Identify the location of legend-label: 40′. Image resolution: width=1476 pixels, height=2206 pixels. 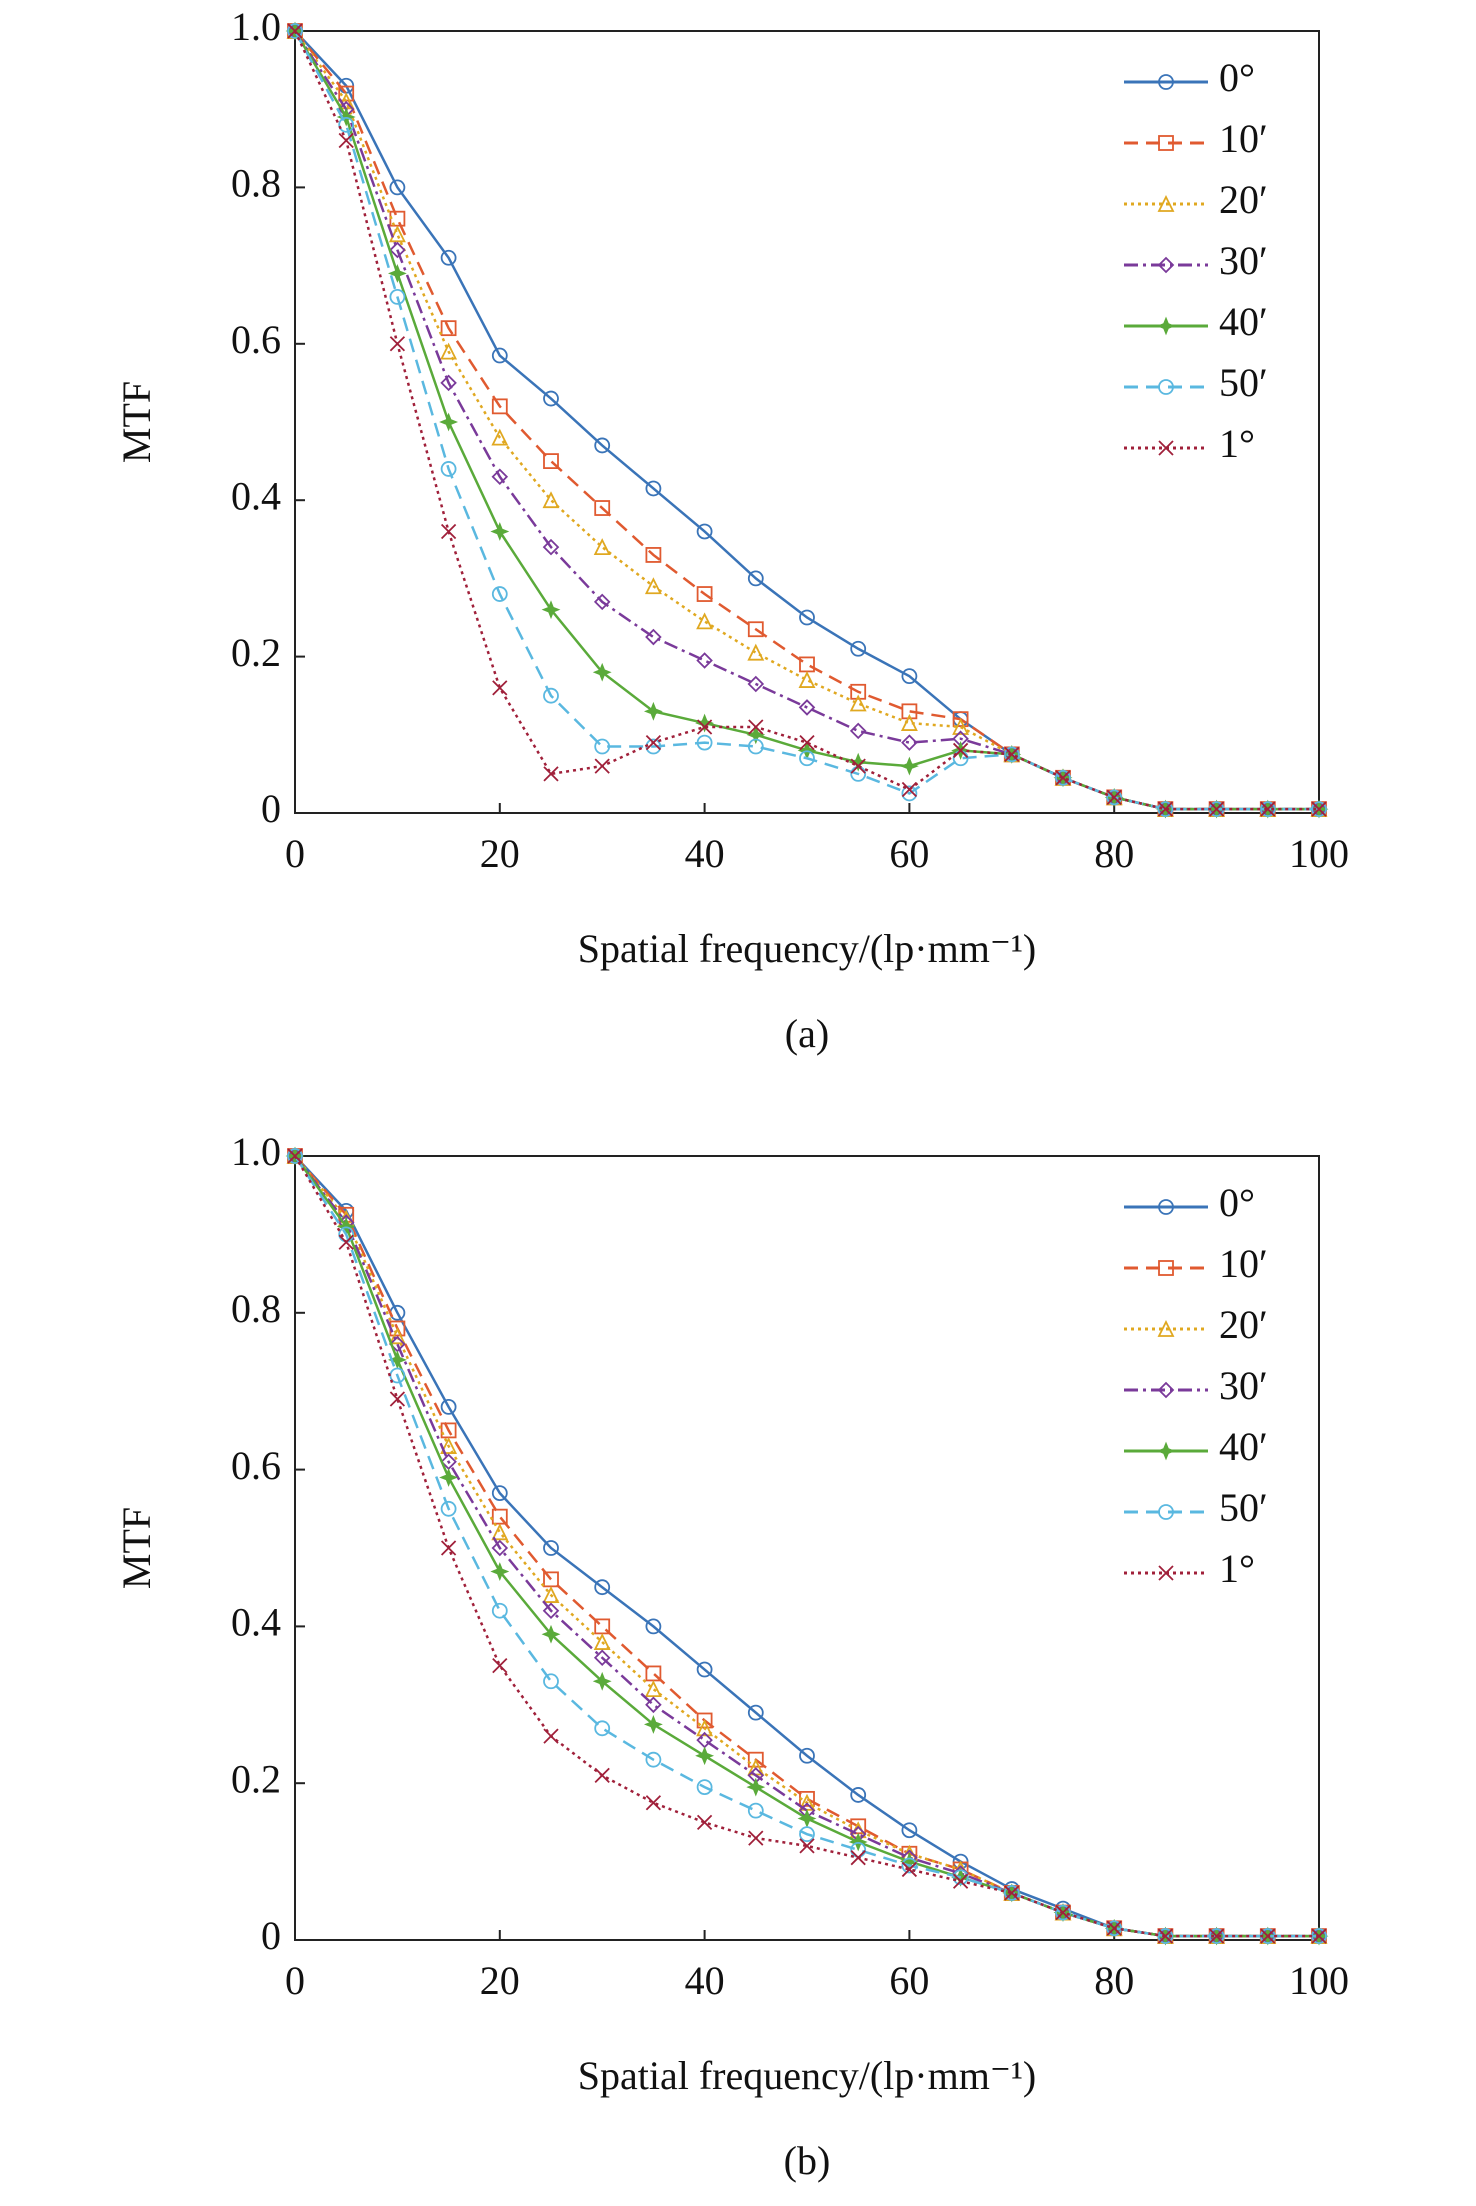
(1243, 1446).